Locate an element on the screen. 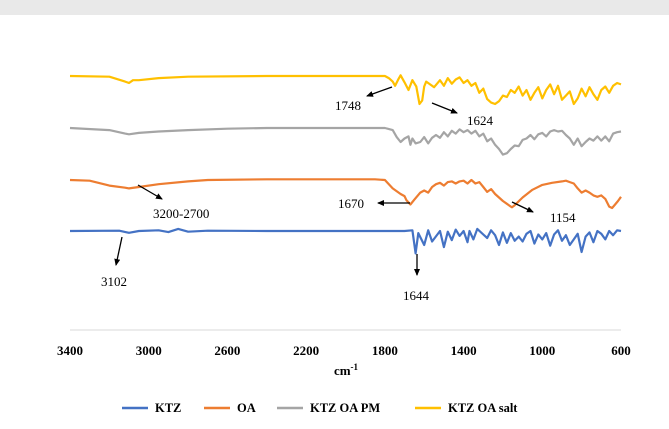 Image resolution: width=669 pixels, height=429 pixels. x-tick-label: 2200 is located at coordinates (306, 350).